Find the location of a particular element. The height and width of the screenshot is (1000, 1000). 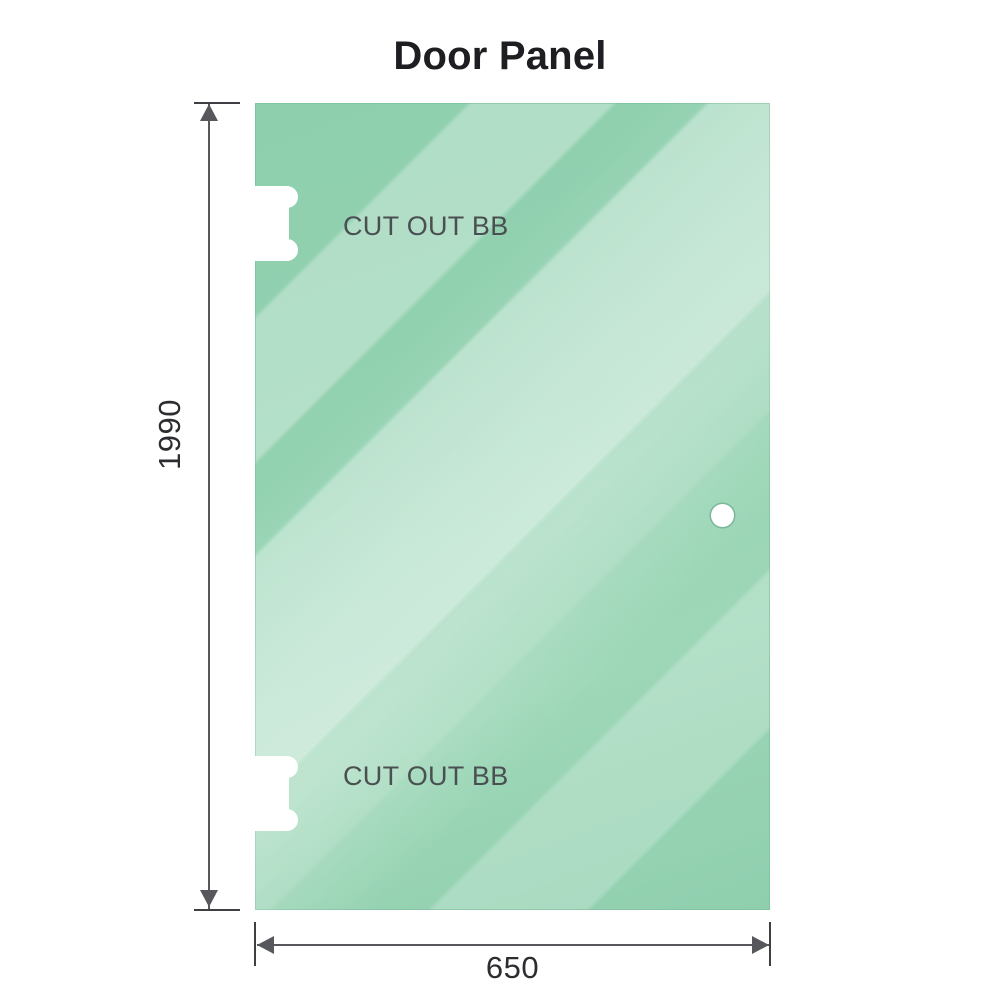

cutout-notch-bottom is located at coordinates (278, 793).